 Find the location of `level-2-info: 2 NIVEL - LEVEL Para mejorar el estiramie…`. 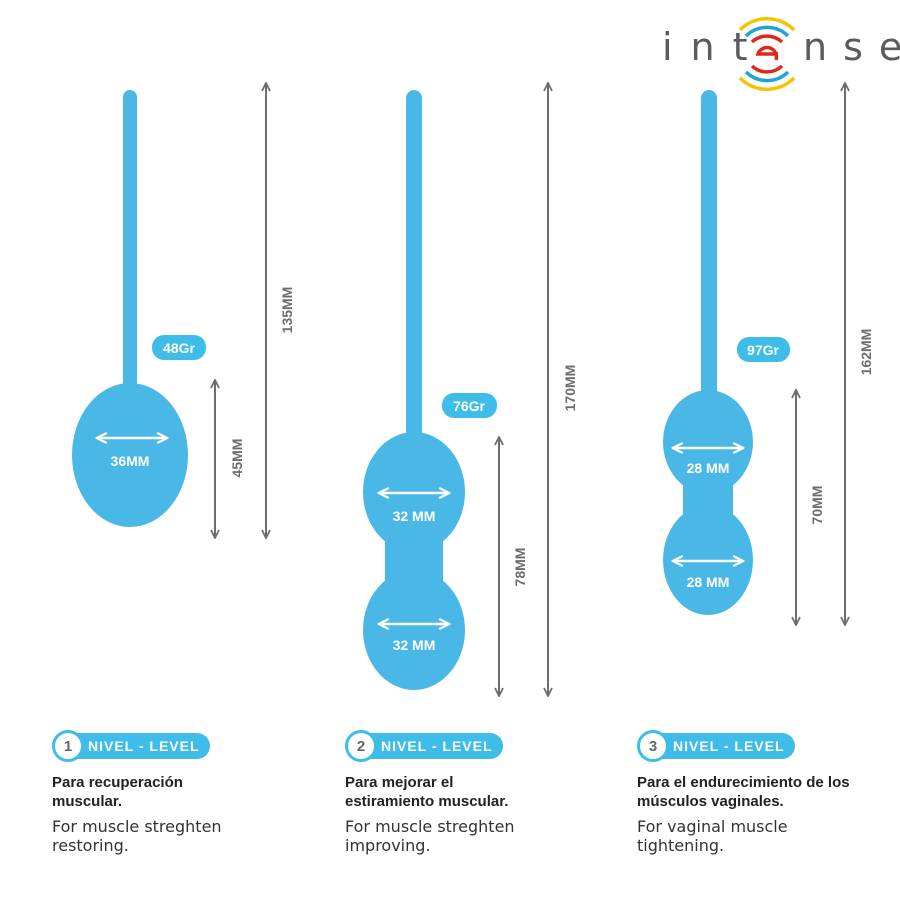

level-2-info: 2 NIVEL - LEVEL Para mejorar el estiramie… is located at coordinates (475, 792).